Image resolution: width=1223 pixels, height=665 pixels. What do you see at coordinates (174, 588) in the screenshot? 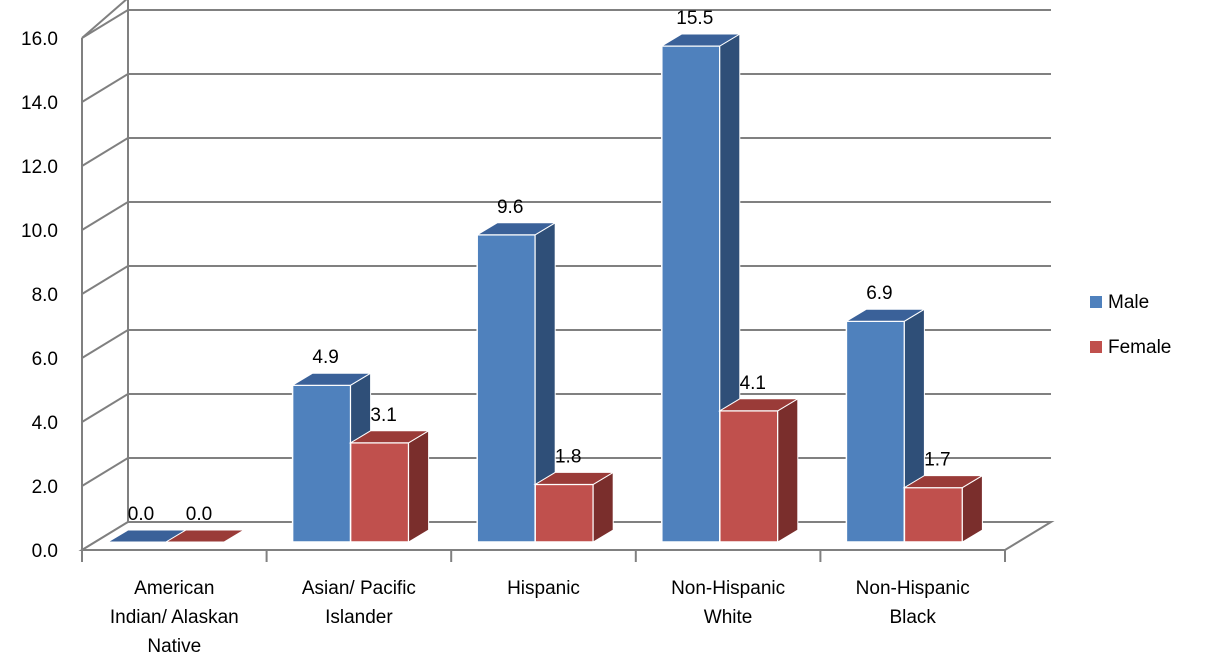
I see `x-category-label: American` at bounding box center [174, 588].